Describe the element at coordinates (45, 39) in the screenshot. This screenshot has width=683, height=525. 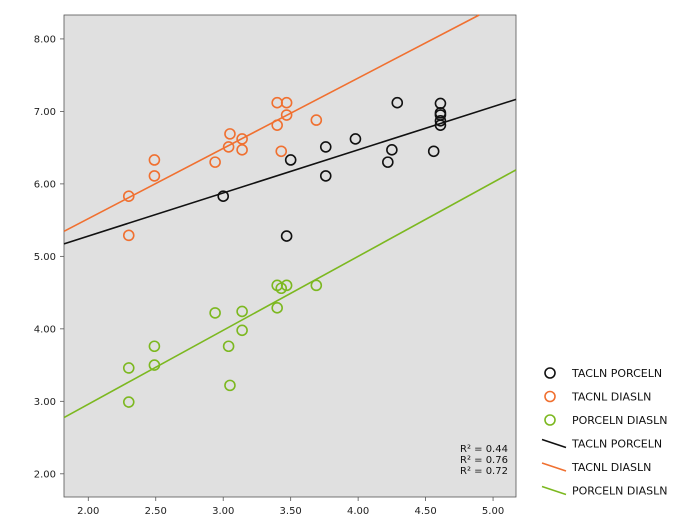
I see `y-tick-label: 8.00` at that location.